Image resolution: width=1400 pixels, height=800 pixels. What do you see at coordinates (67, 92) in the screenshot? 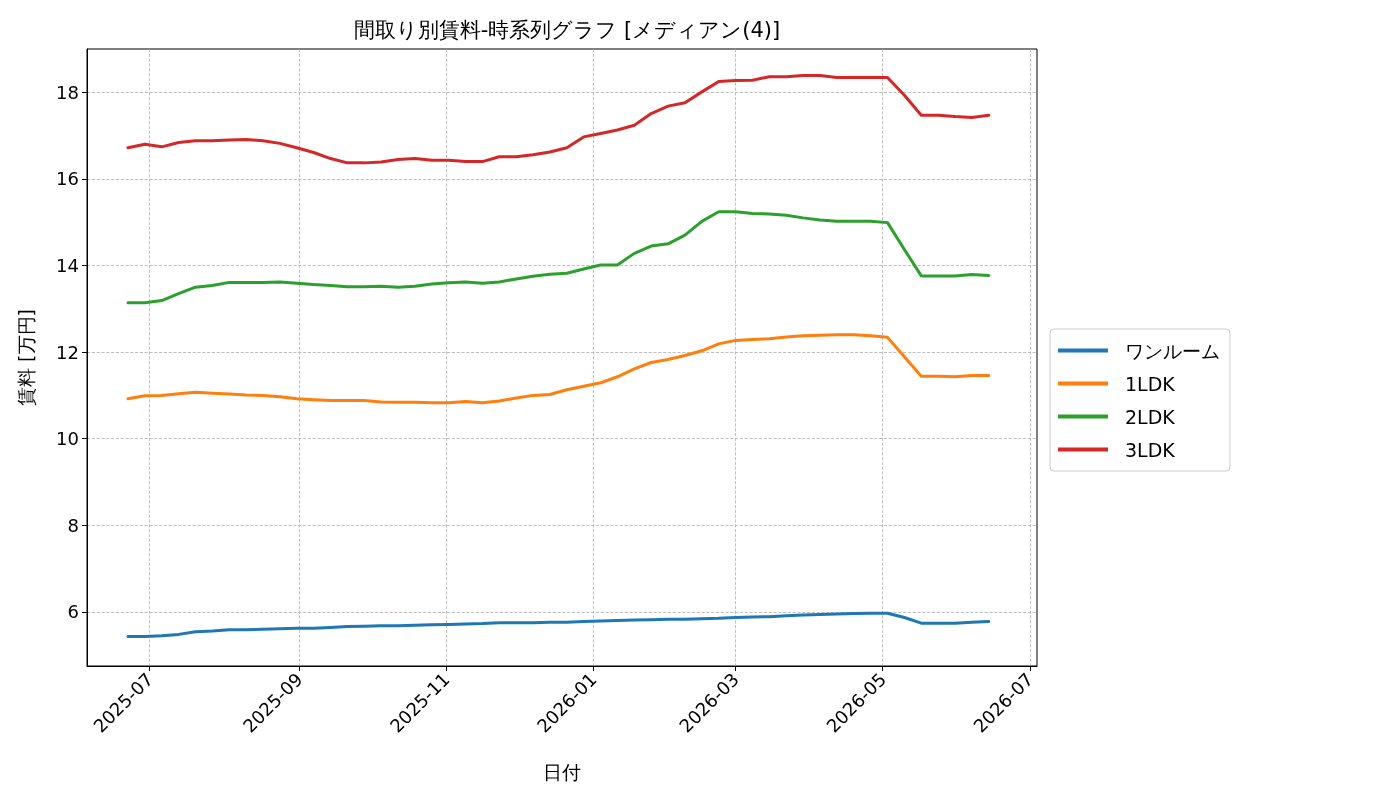
I see `y-tick-label: 18` at bounding box center [67, 92].